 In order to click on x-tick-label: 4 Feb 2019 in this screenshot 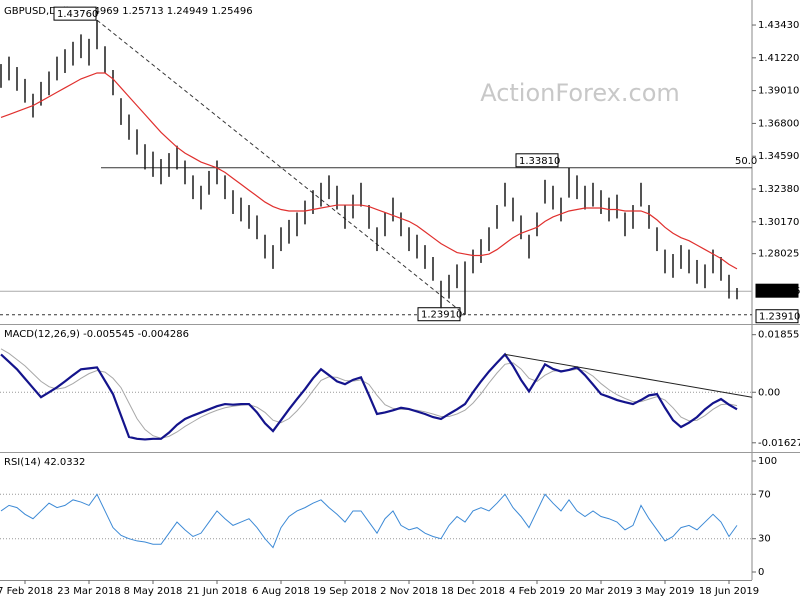, I will do `click(537, 591)`.